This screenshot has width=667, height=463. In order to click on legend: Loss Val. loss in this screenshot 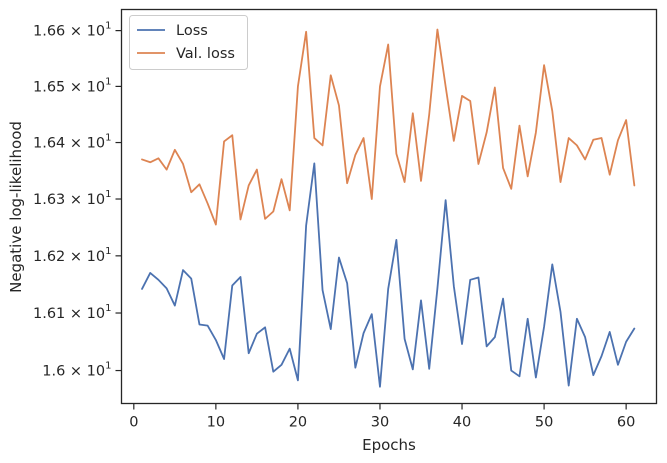, I will do `click(188, 42)`.